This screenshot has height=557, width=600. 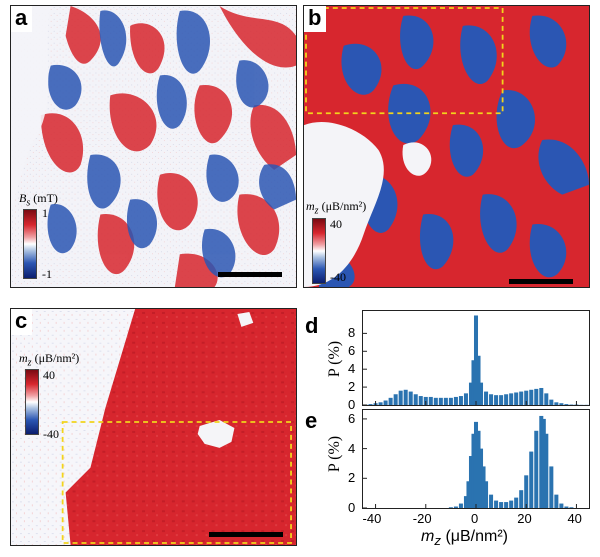 What do you see at coordinates (334, 454) in the screenshot?
I see `panel-e-ylabel: P (%)` at bounding box center [334, 454].